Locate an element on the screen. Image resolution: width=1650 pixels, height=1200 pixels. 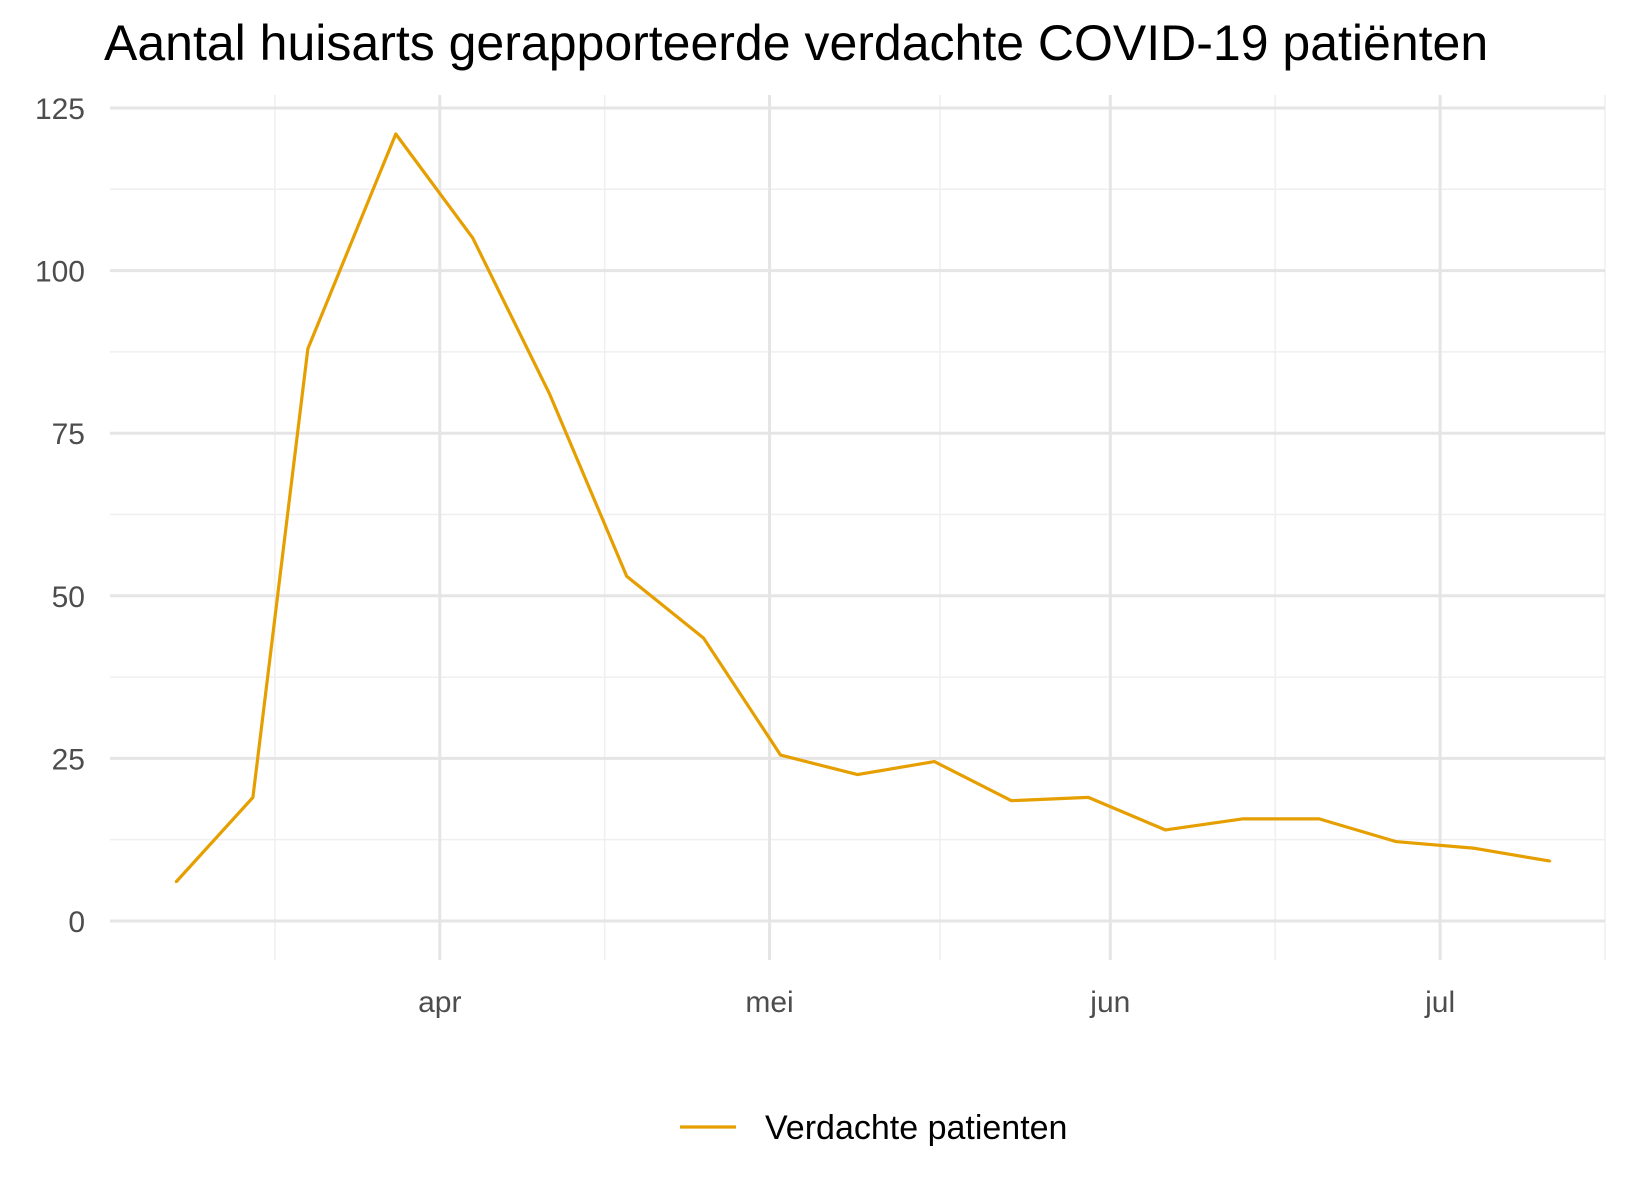
y-axis-tick-labels: 0 25 50 75 100 125 is located at coordinates (60, 516).